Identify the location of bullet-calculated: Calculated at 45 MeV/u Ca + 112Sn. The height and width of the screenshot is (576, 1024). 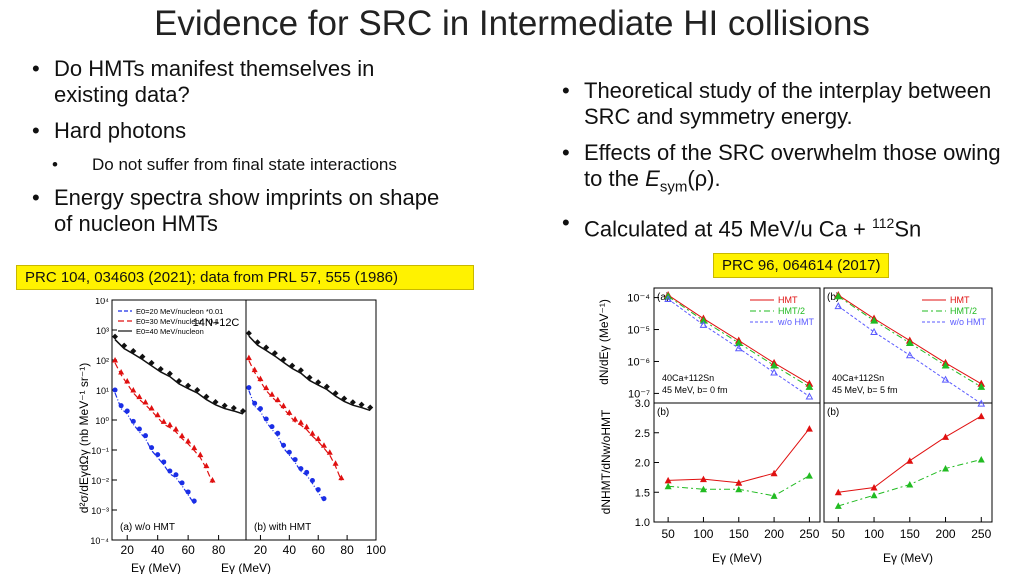
(787, 226).